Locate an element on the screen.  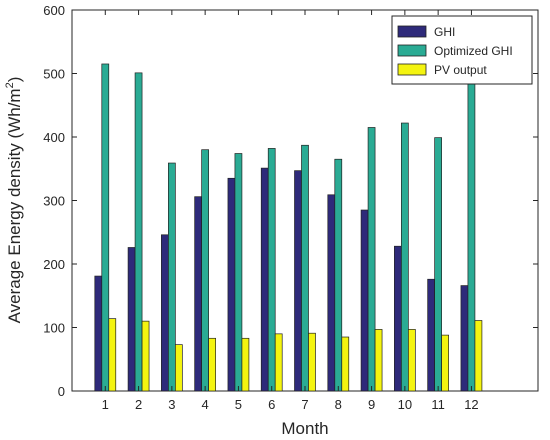
x-axis-label: Month is located at coordinates (304, 428).